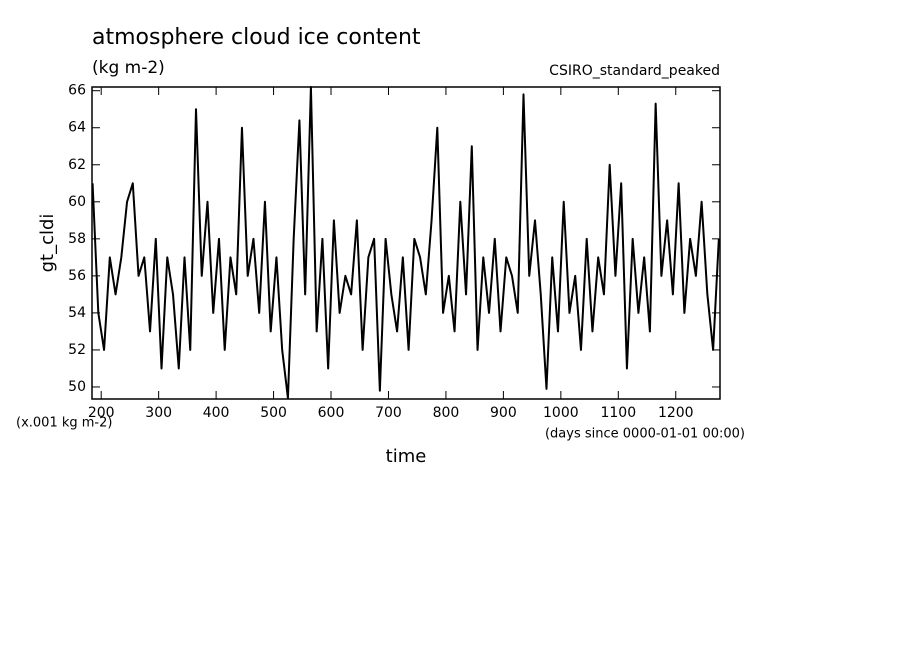  I want to click on x-tick-label: 200, so click(101, 413).